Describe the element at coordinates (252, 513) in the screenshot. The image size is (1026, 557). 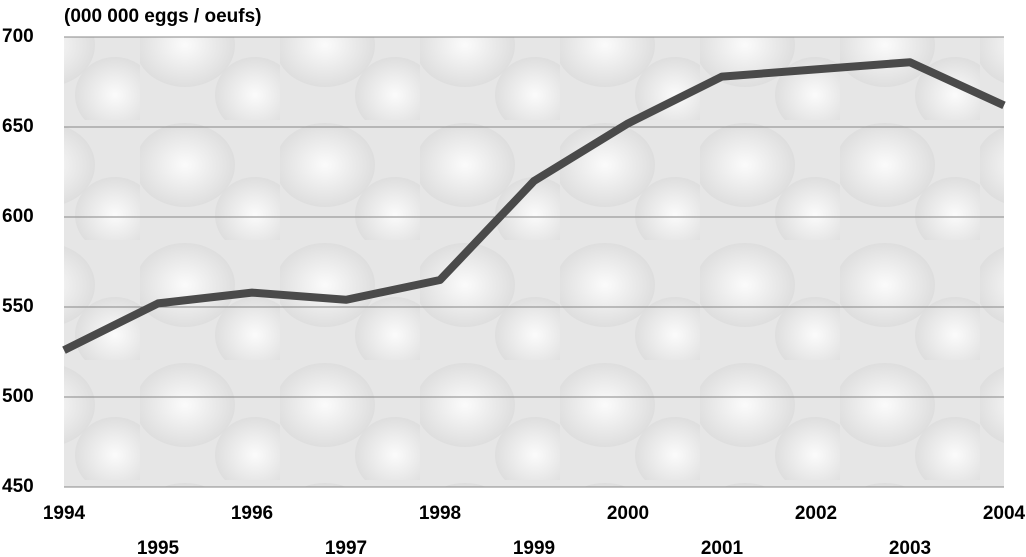
I see `x-tick-label: 1996` at that location.